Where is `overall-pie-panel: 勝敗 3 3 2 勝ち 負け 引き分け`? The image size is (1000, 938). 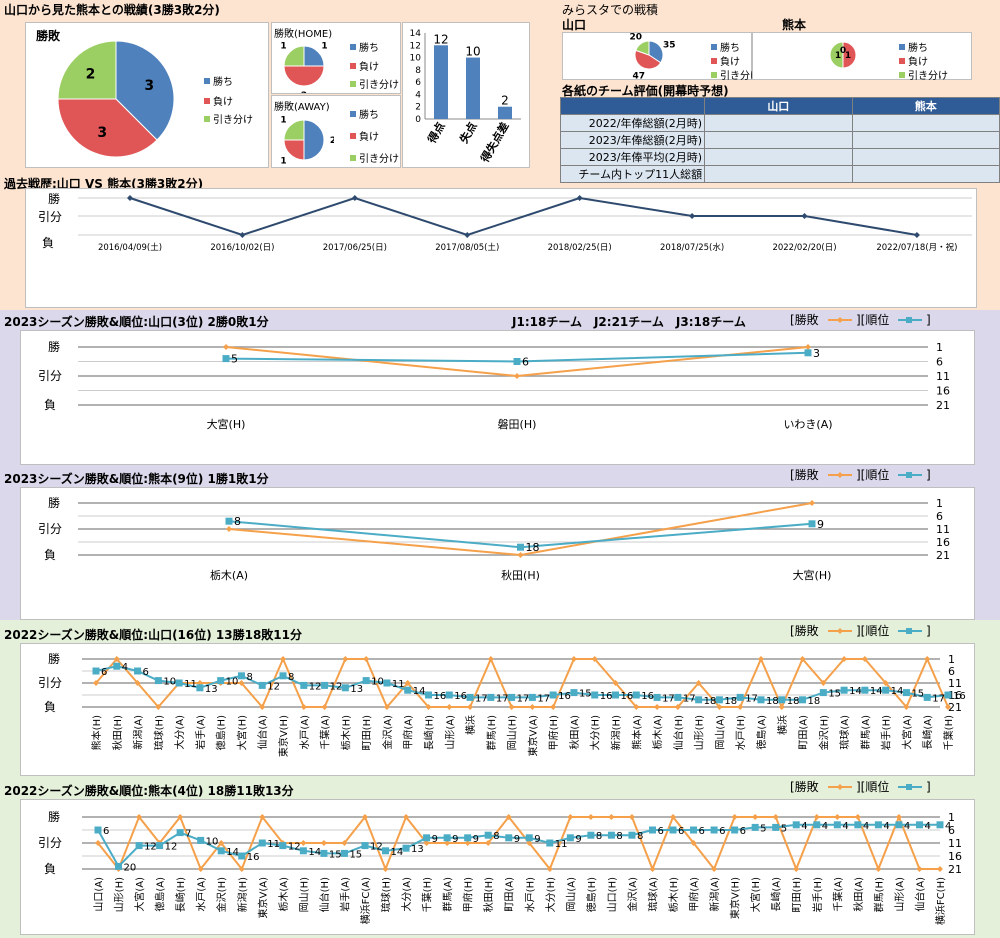
overall-pie-panel: 勝敗 3 3 2 勝ち 負け 引き分け is located at coordinates (147, 95).